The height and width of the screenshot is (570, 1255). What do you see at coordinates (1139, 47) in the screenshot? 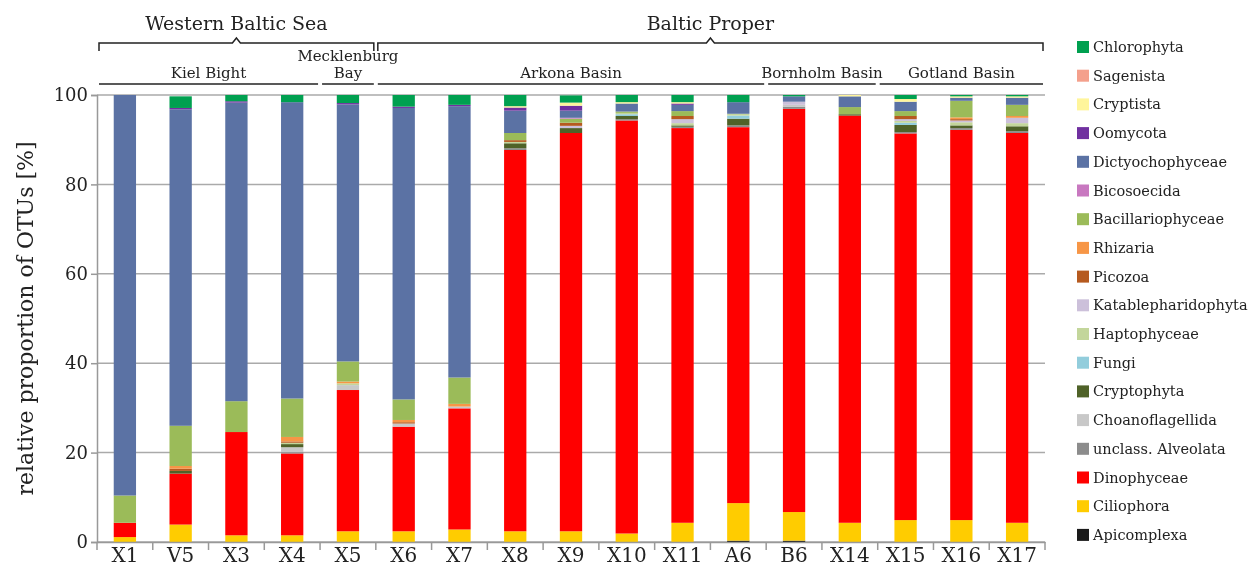
I see `legend-label: Chlorophyta` at bounding box center [1139, 47].